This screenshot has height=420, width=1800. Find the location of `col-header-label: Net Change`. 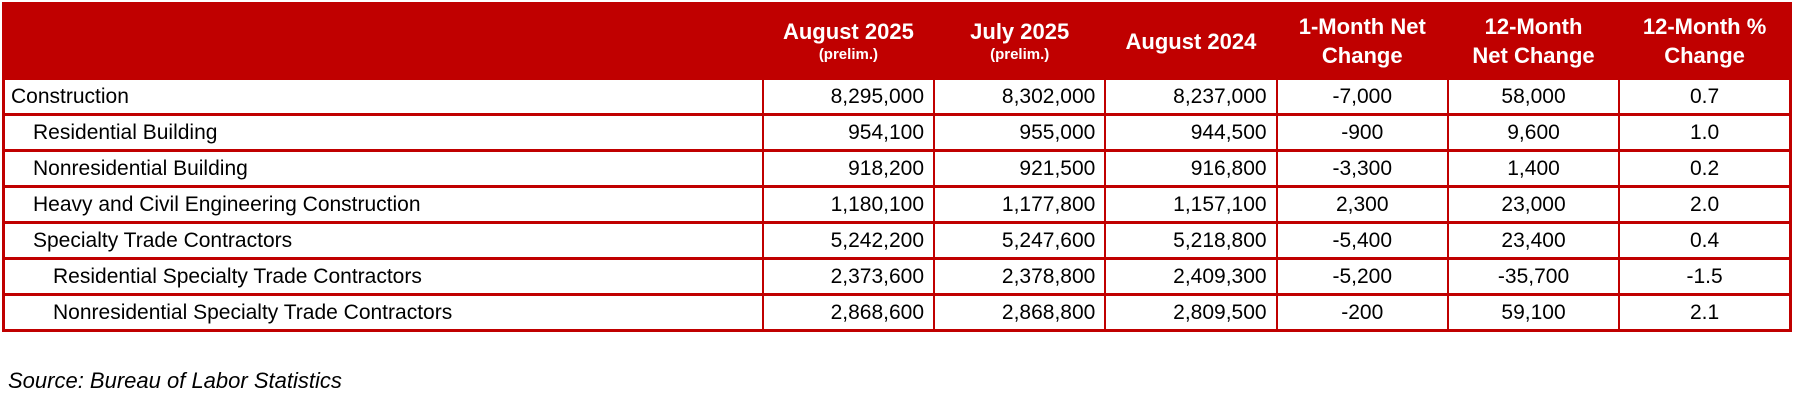

col-header-label: Net Change is located at coordinates (1533, 55).